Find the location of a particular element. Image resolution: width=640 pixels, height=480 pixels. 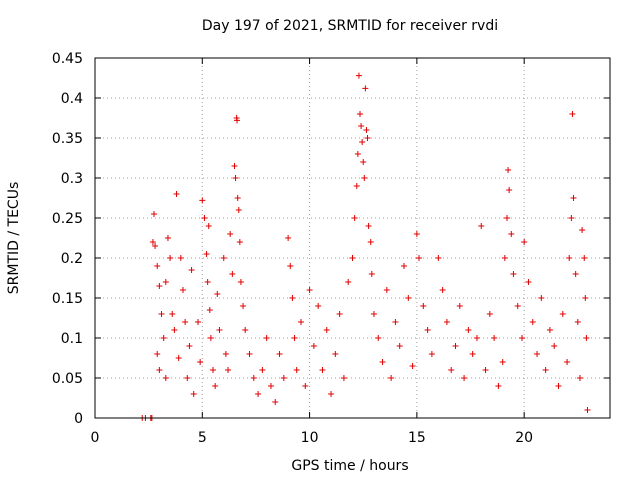

x-tick-label: 10 is located at coordinates (310, 438).